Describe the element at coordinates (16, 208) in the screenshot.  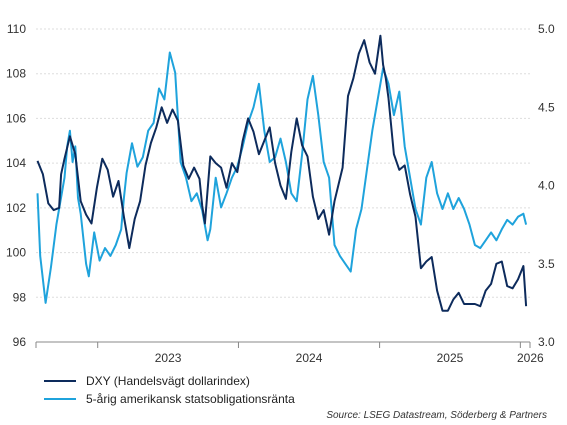
I see `left-y-tick-label: 102` at that location.